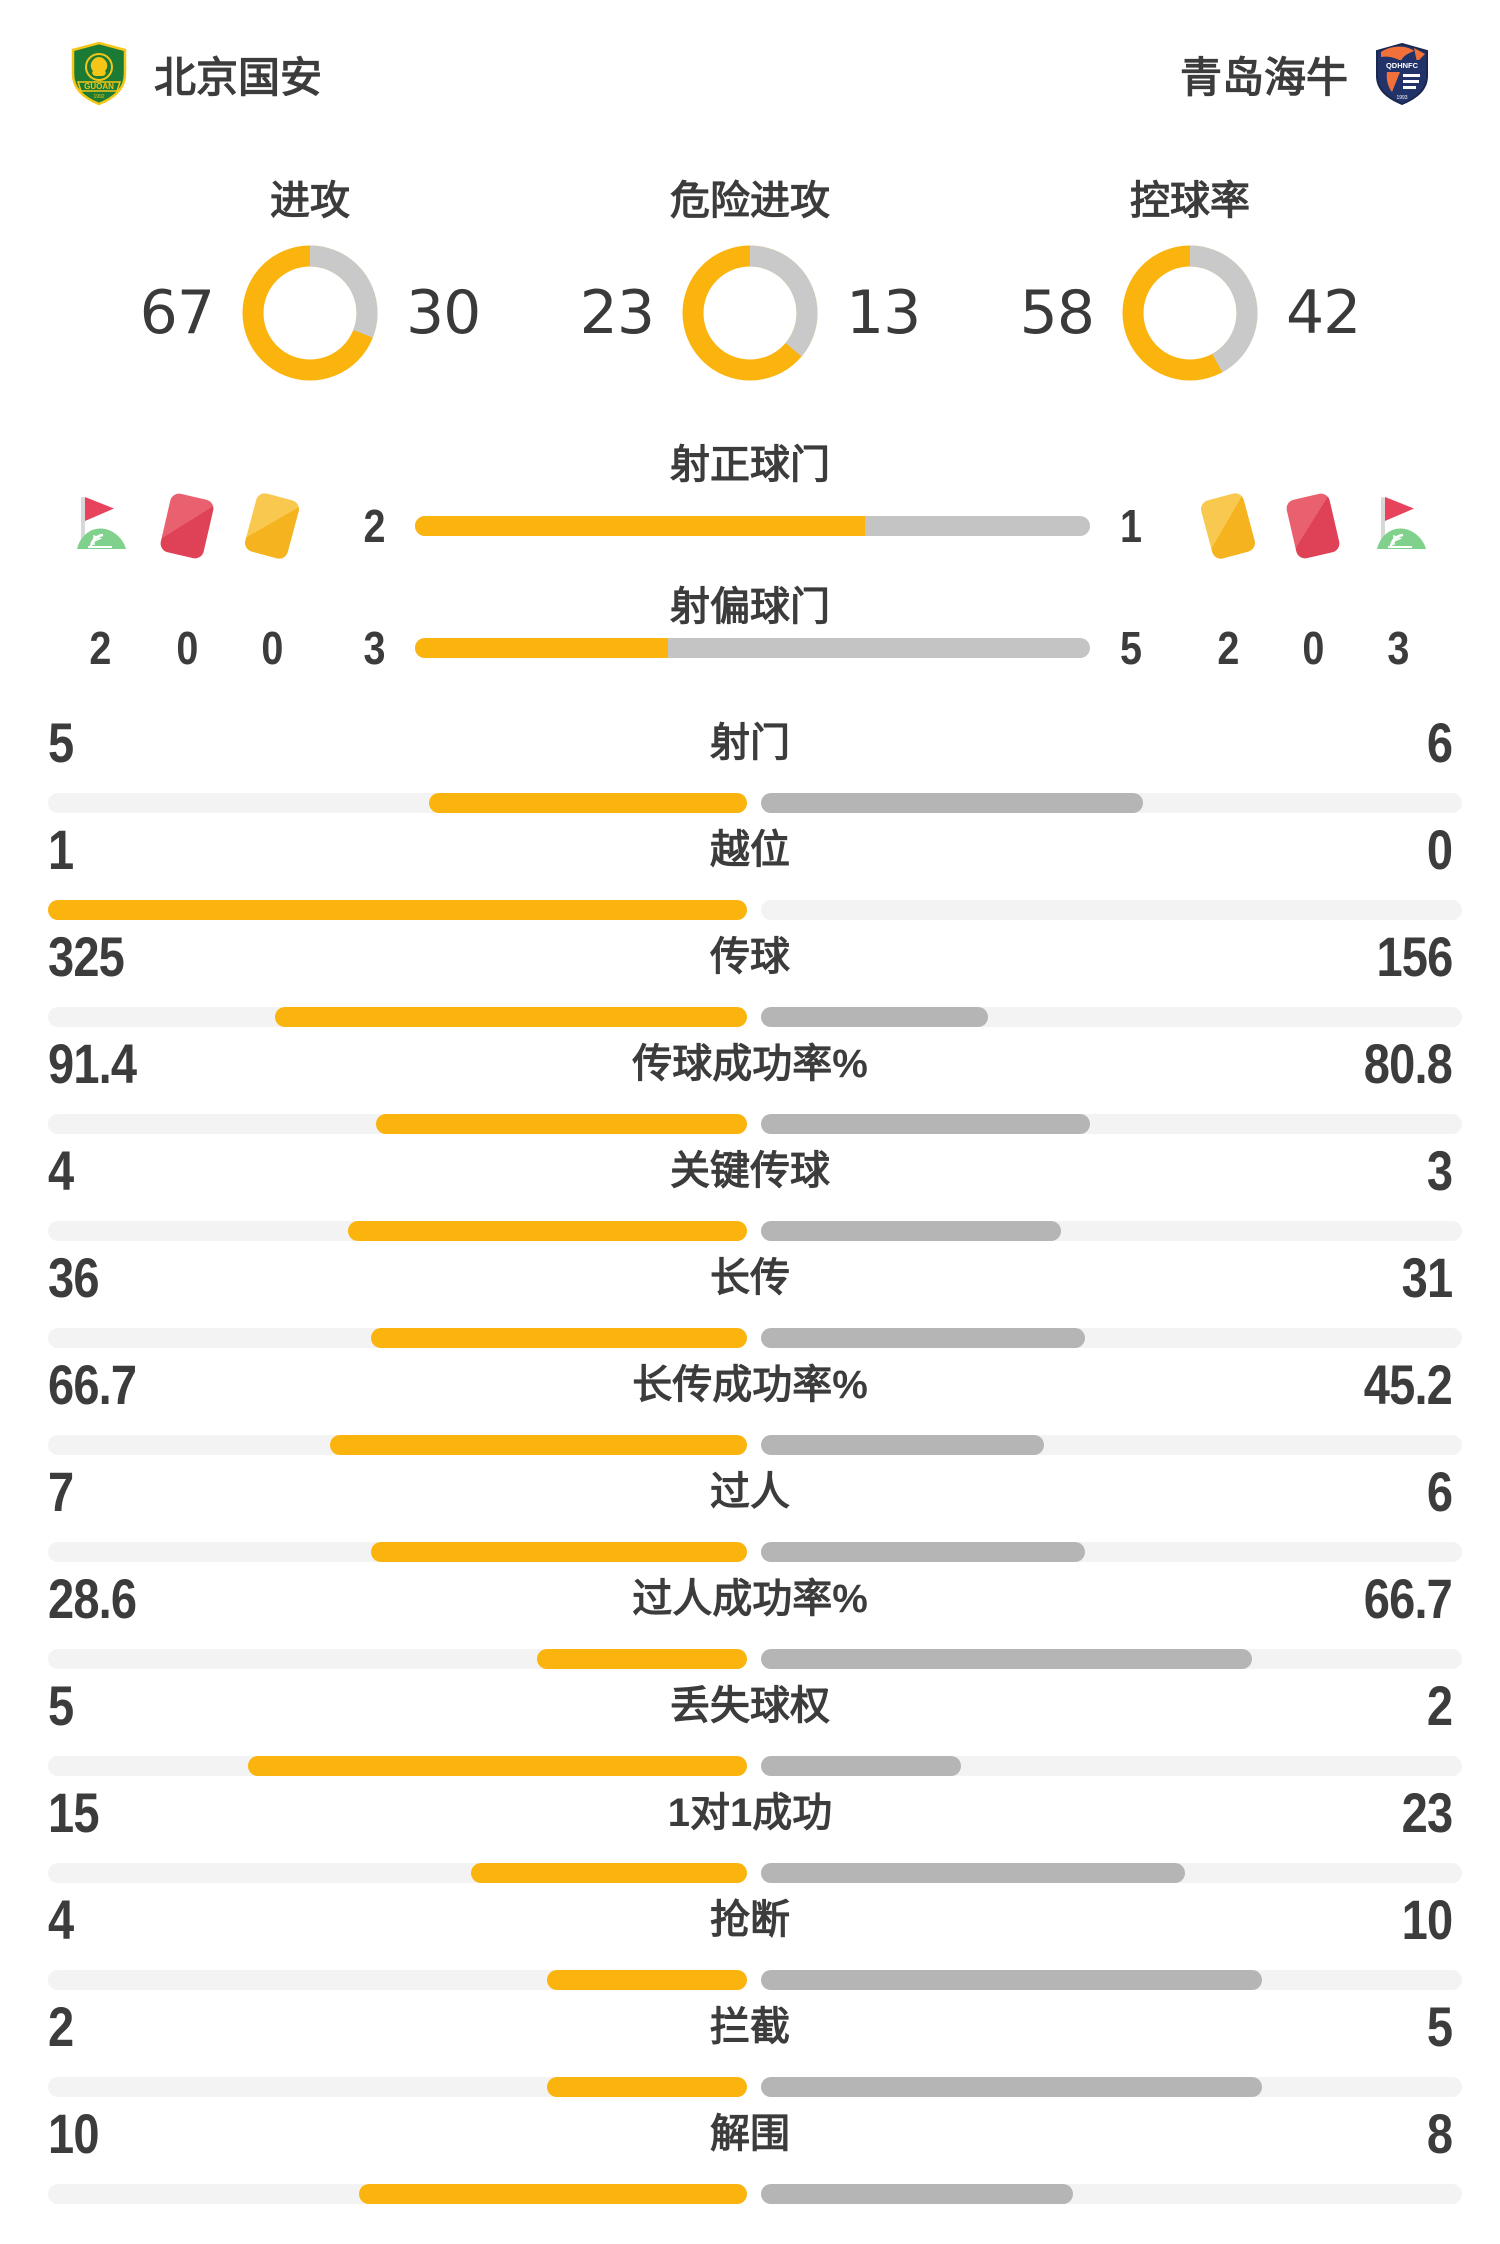 The height and width of the screenshot is (2244, 1500). I want to click on donut-chart: 控球率 58 42, so click(1190, 282).